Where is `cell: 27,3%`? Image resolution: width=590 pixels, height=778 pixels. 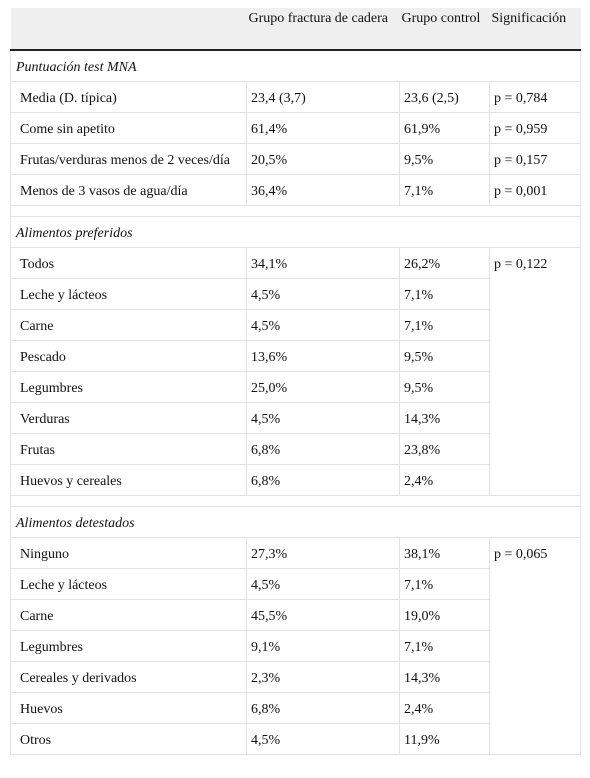 cell: 27,3% is located at coordinates (323, 552).